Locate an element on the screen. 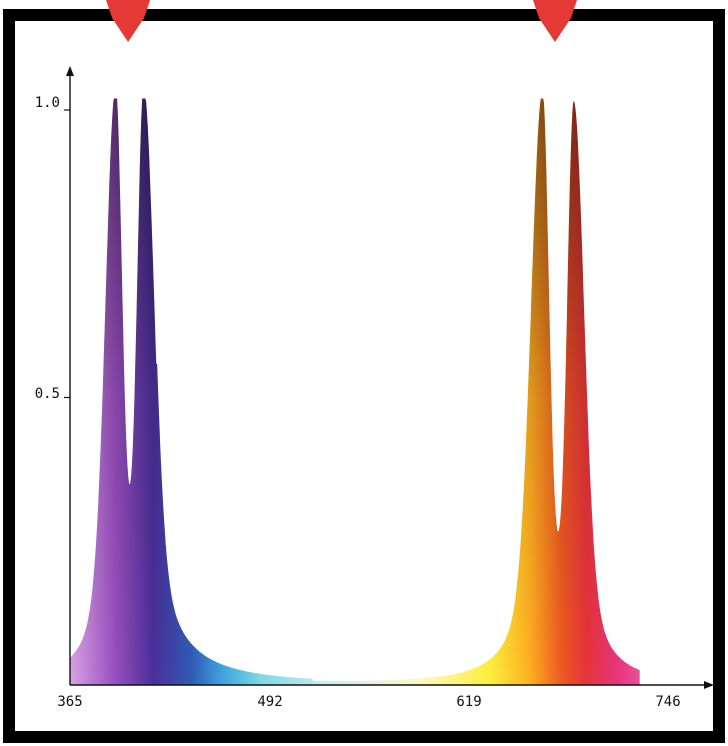 The height and width of the screenshot is (746, 728). x-tick-label-746: 746 is located at coordinates (667, 702).